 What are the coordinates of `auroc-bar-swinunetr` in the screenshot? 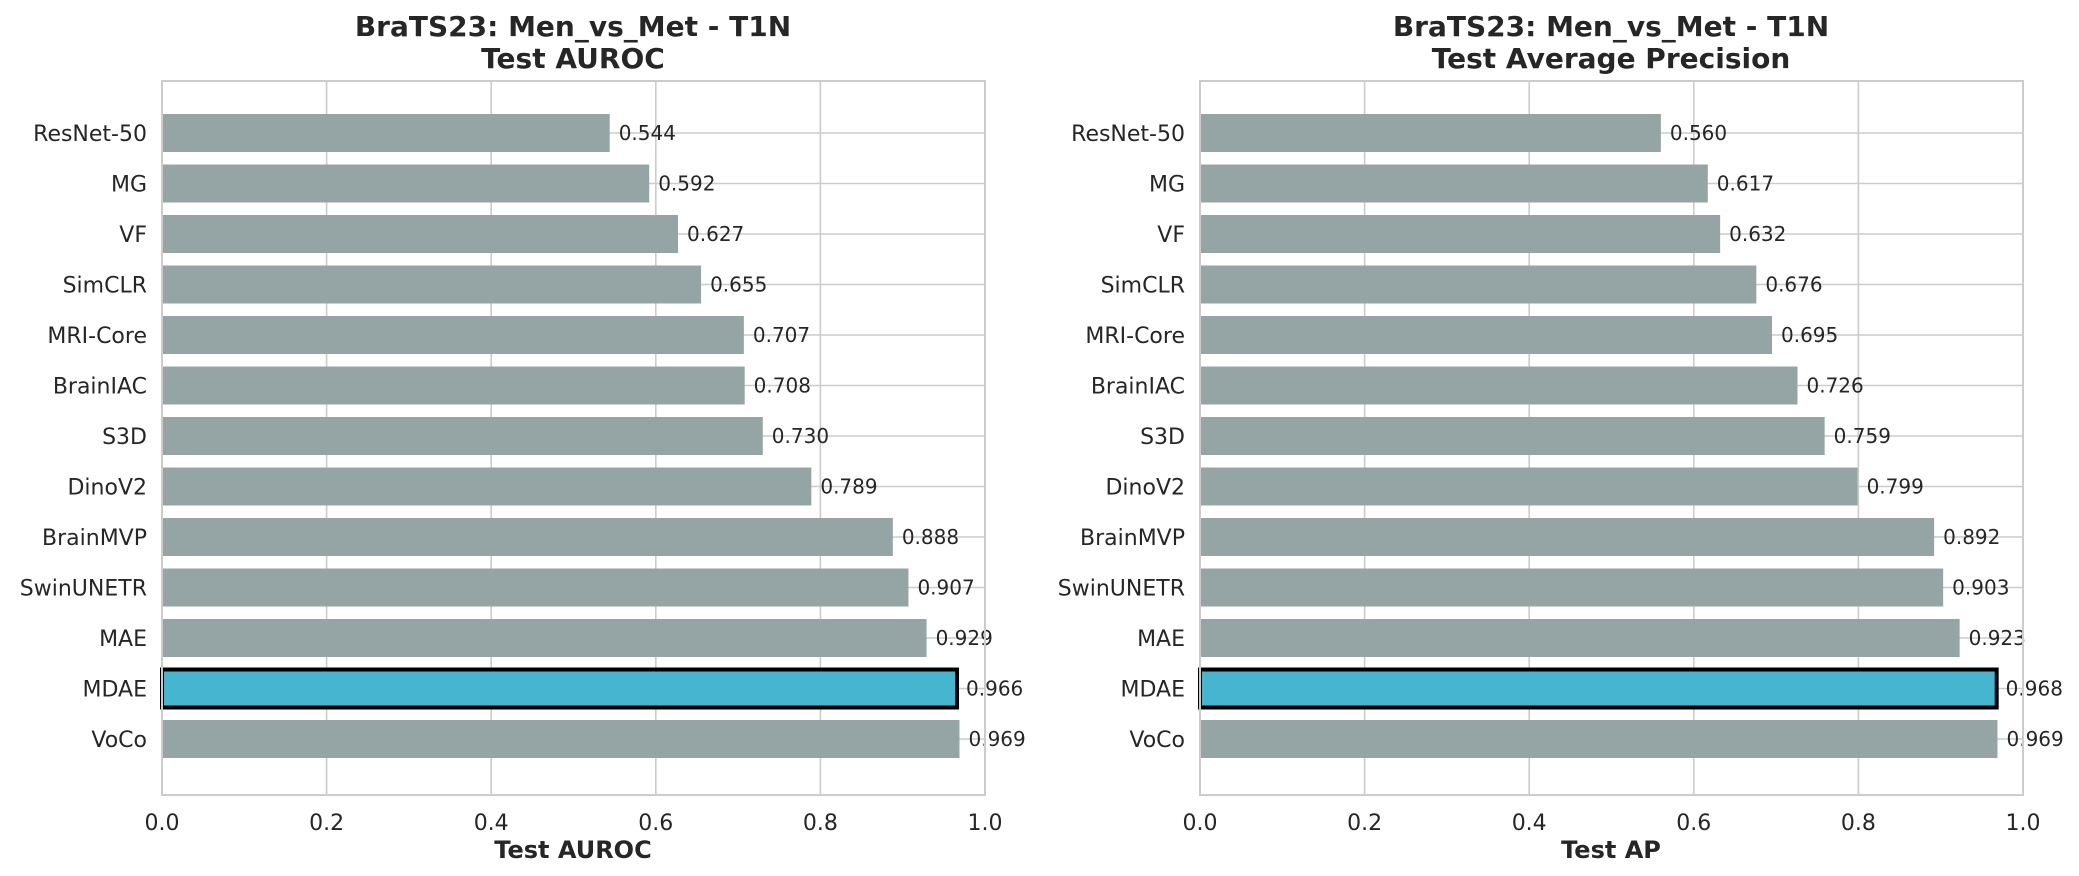 It's located at (535, 587).